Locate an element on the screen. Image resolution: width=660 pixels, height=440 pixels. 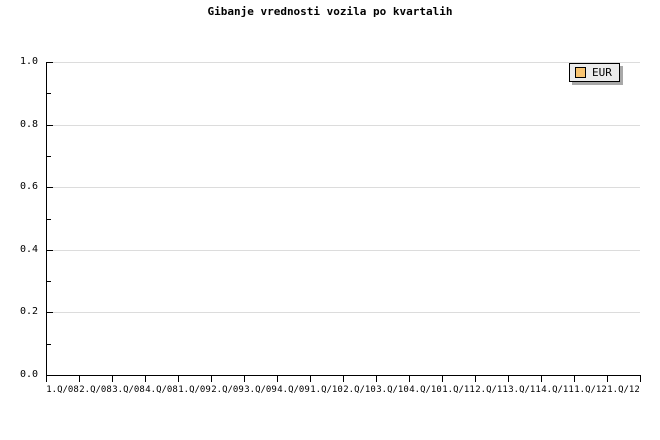
x-axis-line is located at coordinates (343, 375).